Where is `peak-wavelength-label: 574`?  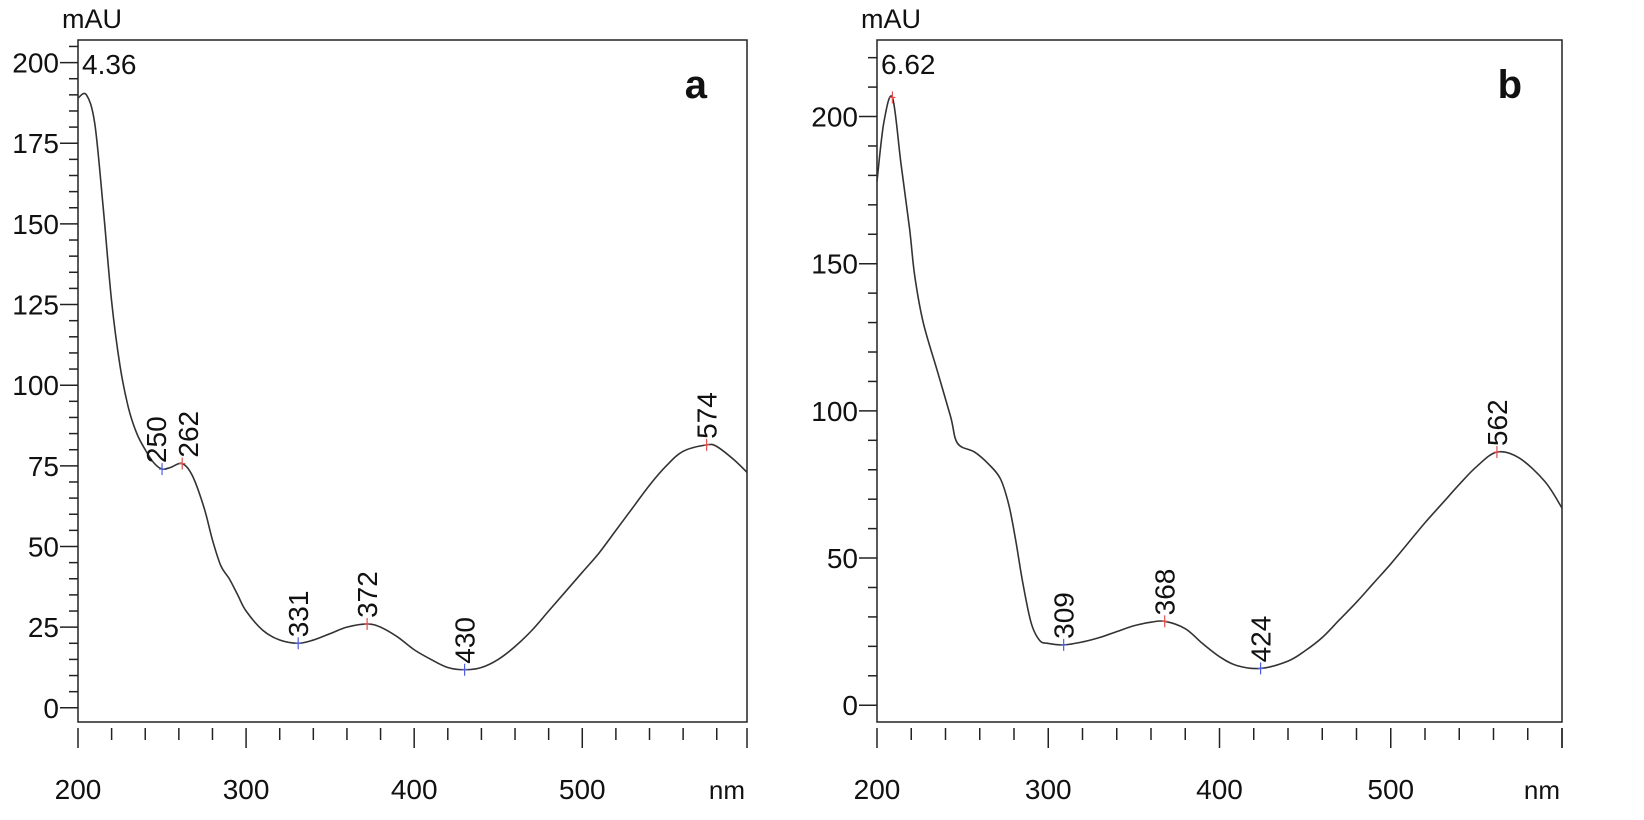 peak-wavelength-label: 574 is located at coordinates (707, 415).